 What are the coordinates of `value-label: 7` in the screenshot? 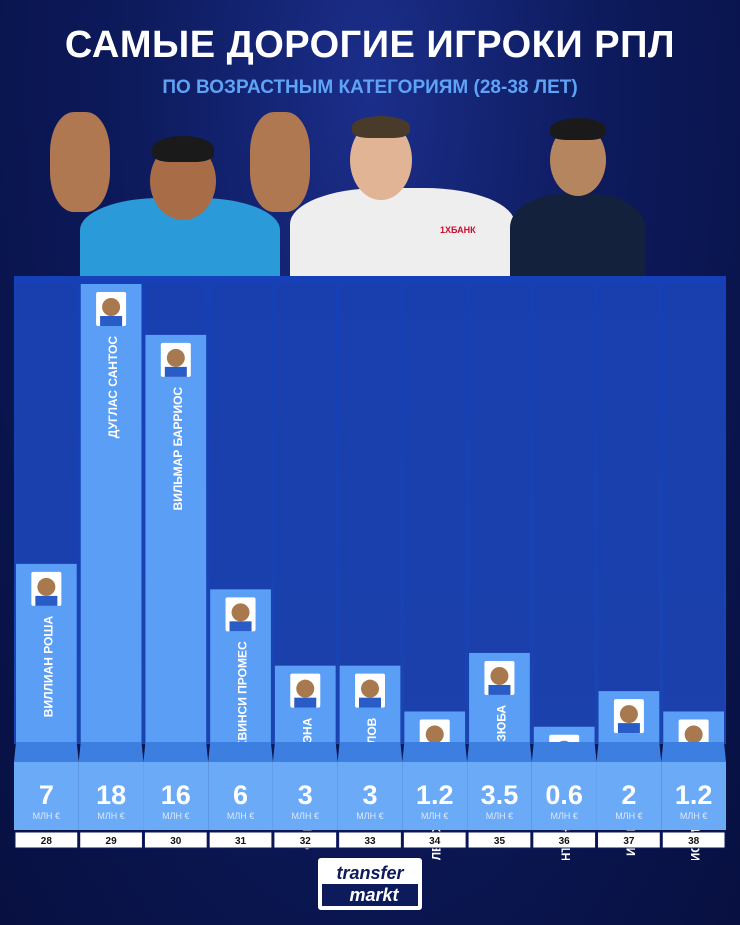 It's located at (46, 795).